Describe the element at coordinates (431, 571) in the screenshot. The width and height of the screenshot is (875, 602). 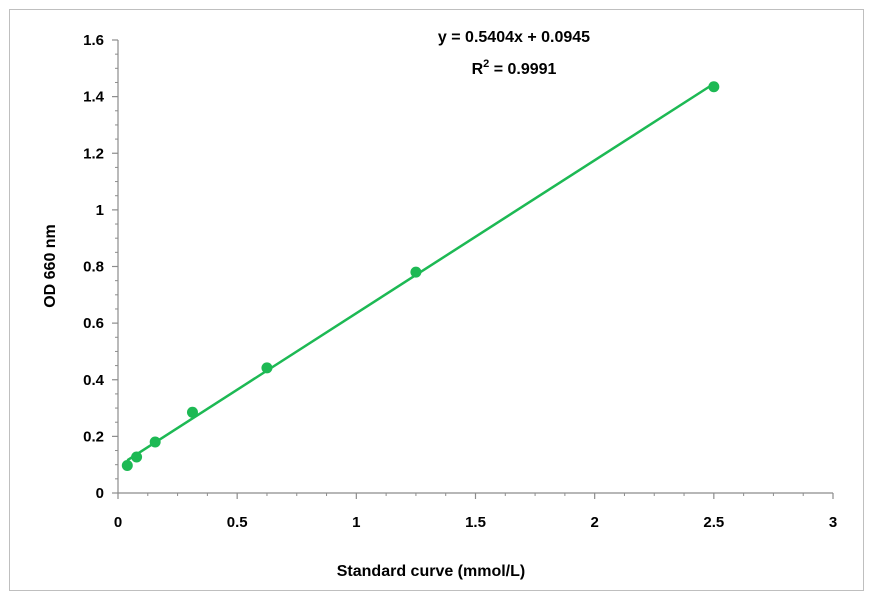
I see `x-axis-title: Standard curve (mmol/L)` at that location.